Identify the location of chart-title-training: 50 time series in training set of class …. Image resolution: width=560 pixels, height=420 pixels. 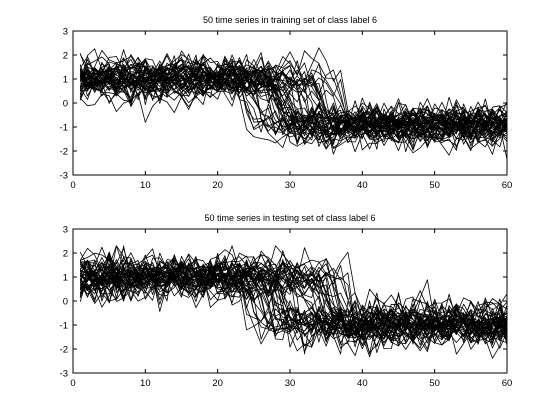
(290, 20).